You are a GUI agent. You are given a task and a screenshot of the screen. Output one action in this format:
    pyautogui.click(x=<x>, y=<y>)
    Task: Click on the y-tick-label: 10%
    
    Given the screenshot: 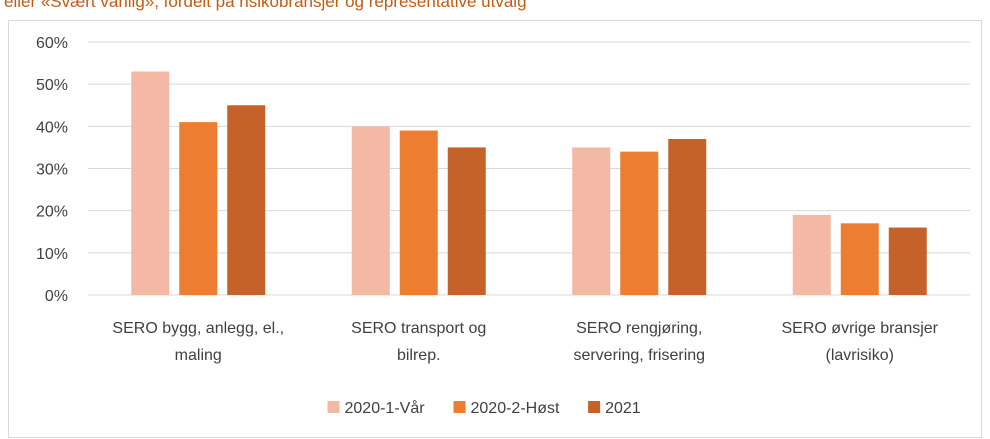 What is the action you would take?
    pyautogui.click(x=52, y=254)
    